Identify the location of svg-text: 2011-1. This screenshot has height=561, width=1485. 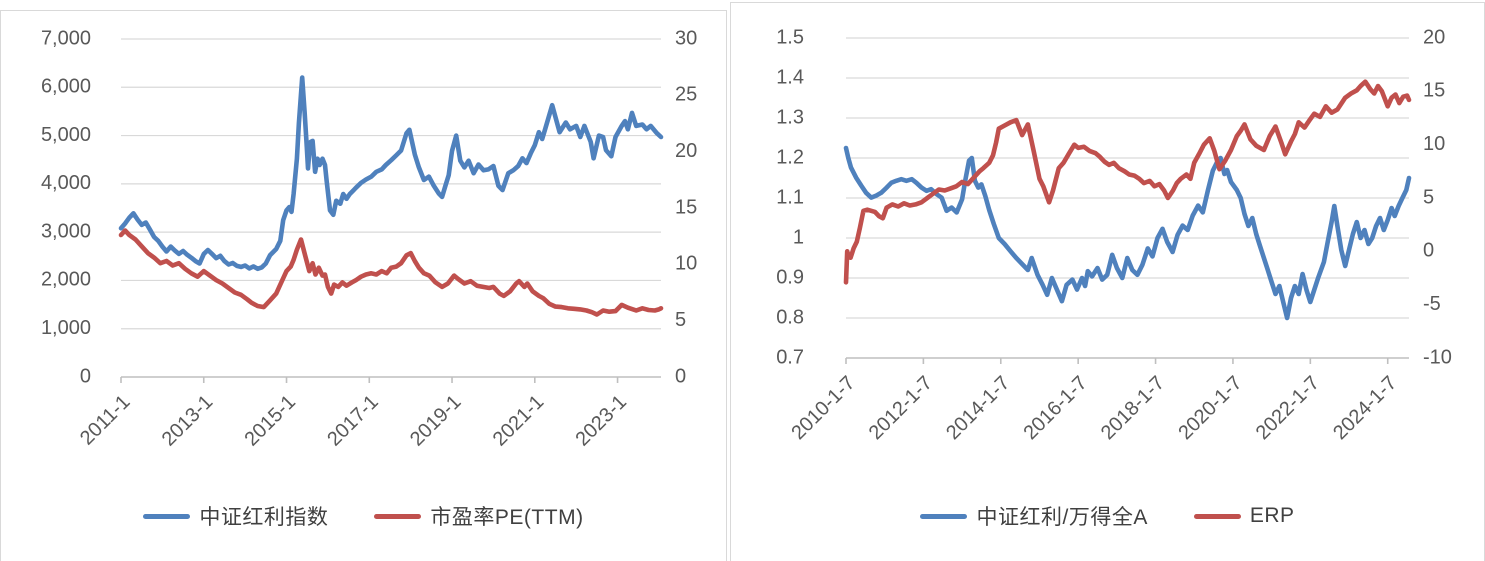
(105, 420).